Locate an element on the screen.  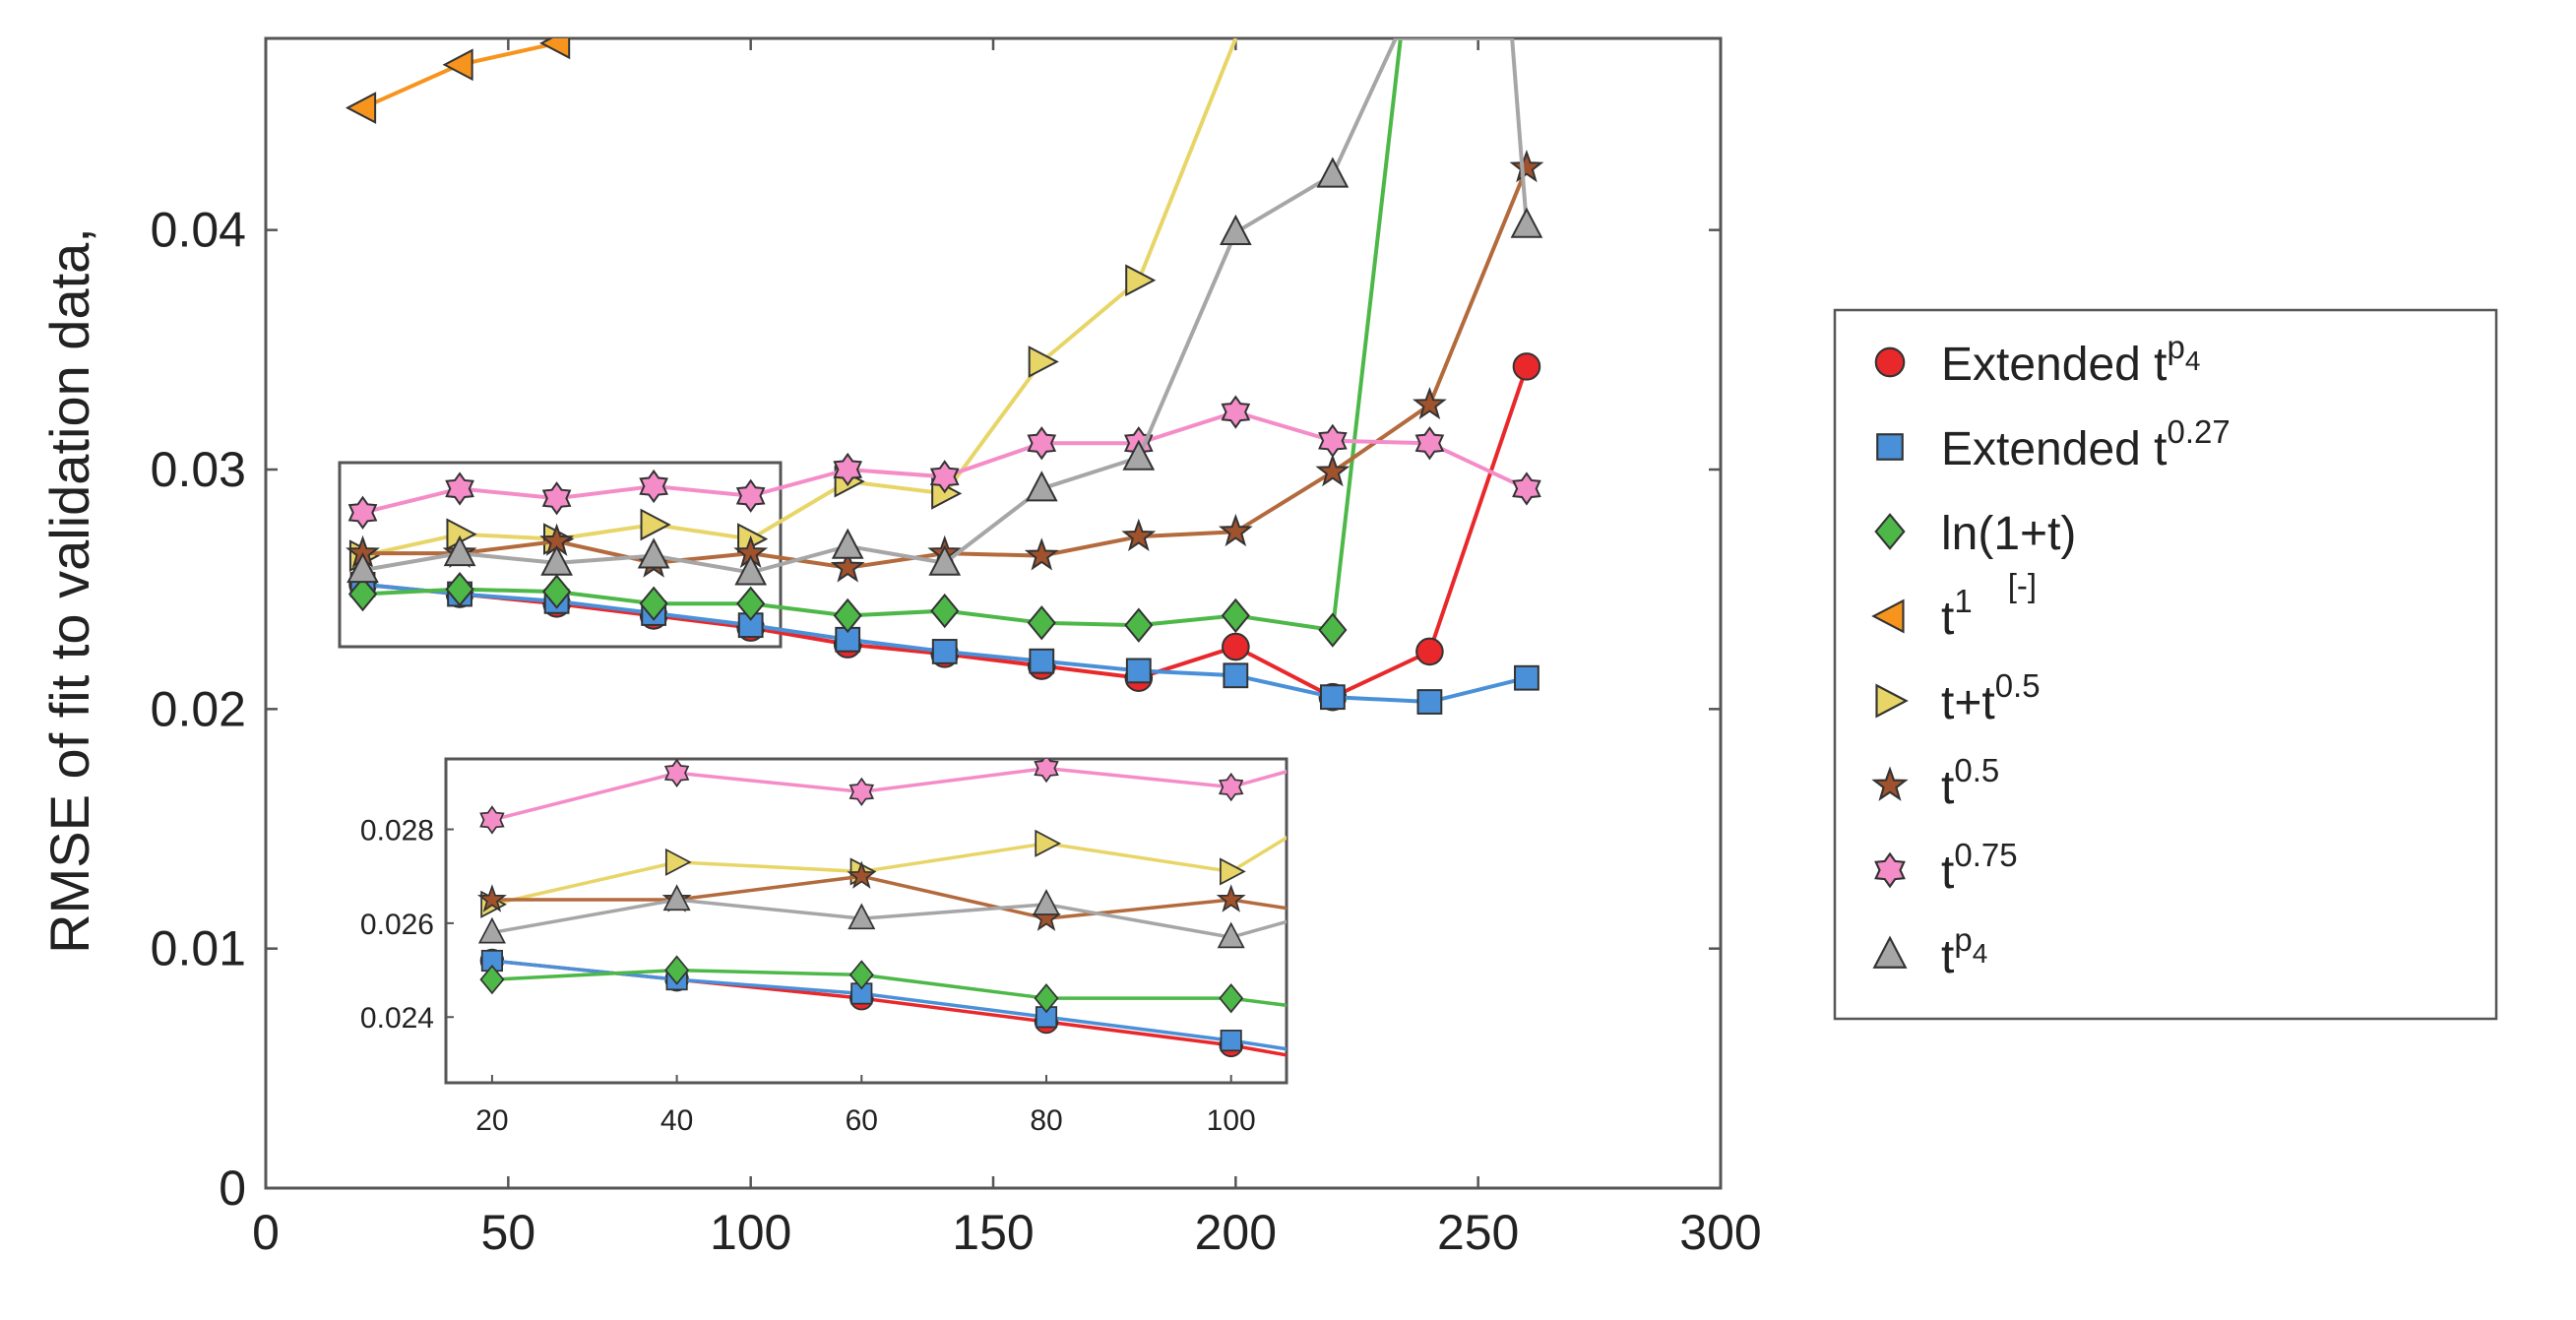
legend-label: ln(1+t) is located at coordinates (2008, 534).